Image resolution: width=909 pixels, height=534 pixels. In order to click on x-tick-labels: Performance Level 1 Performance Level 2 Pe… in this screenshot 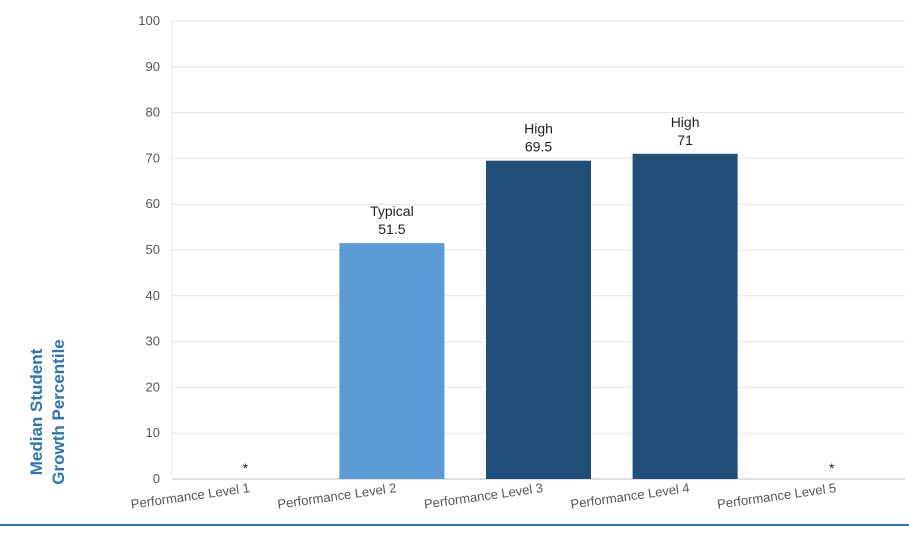, I will do `click(483, 496)`.